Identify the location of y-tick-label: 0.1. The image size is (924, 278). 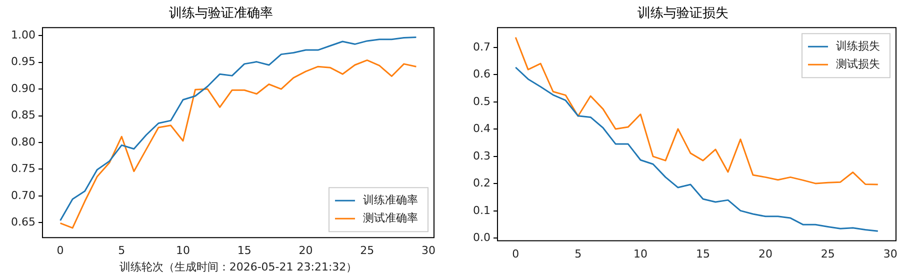
(481, 210).